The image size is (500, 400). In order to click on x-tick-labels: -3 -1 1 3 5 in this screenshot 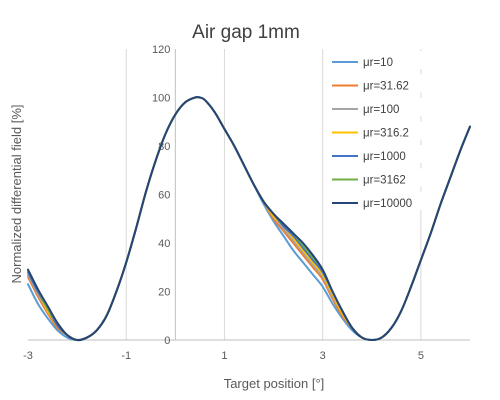, I will do `click(223, 356)`.